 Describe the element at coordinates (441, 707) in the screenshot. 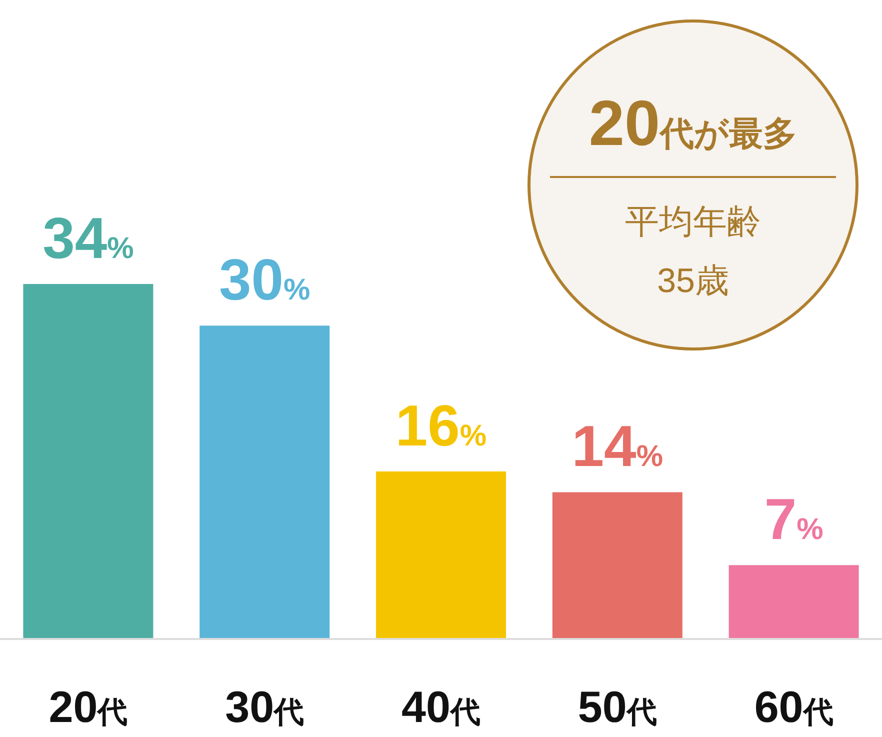

I see `x-tick-label: 40代` at that location.